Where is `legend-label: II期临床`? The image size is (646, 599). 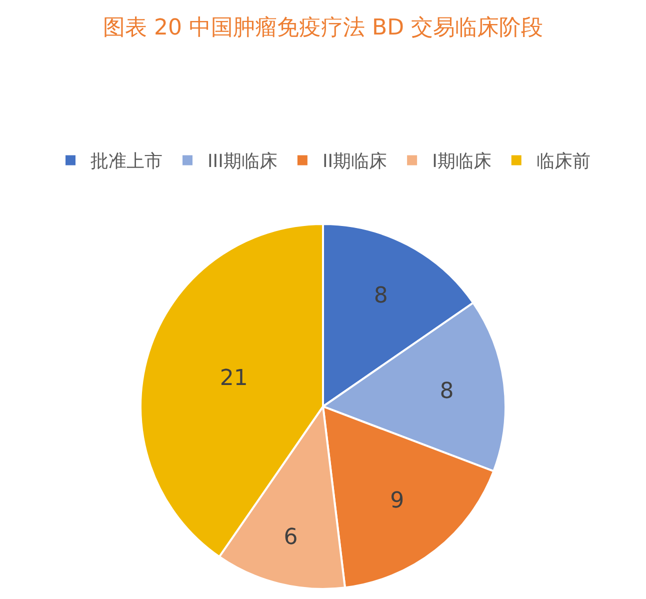
legend-label: II期临床 is located at coordinates (355, 161).